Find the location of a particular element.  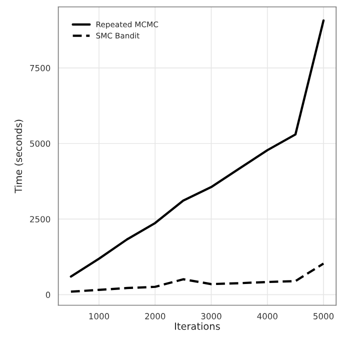

x-tick-label: 2000 is located at coordinates (155, 316).